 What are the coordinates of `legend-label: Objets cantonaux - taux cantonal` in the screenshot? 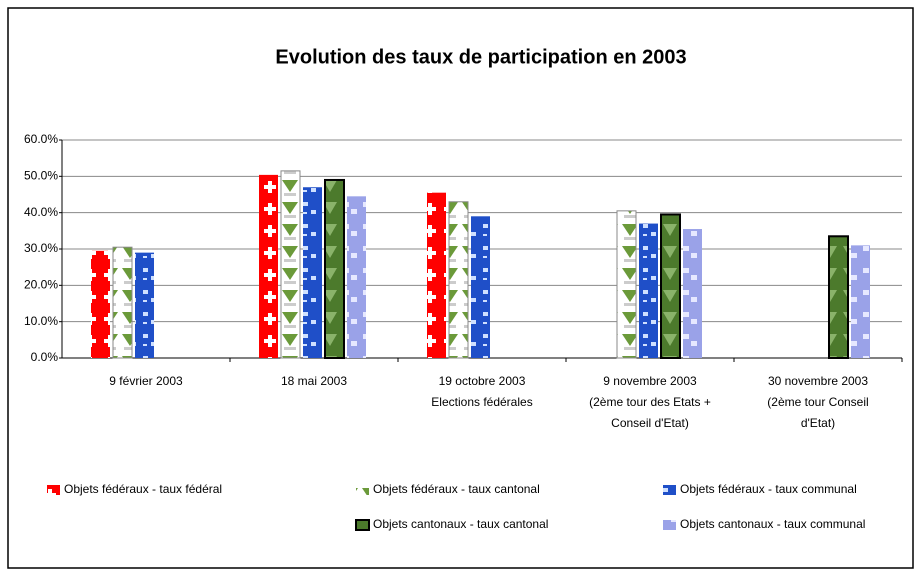 It's located at (460, 524).